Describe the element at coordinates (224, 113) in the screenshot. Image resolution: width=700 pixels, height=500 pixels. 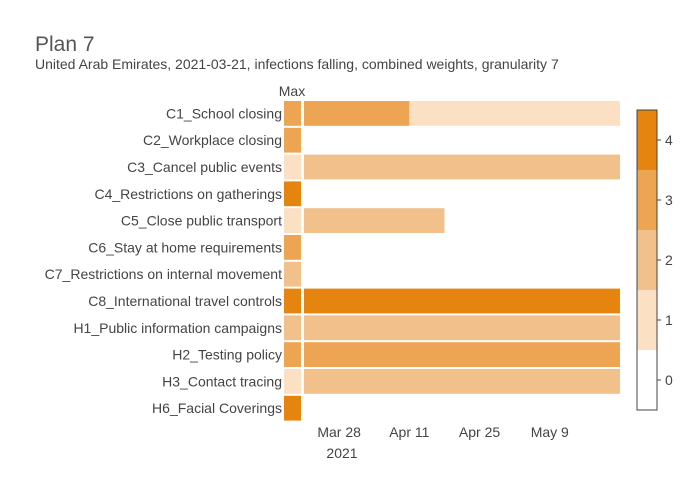
I see `row-label: C1_School closing` at that location.